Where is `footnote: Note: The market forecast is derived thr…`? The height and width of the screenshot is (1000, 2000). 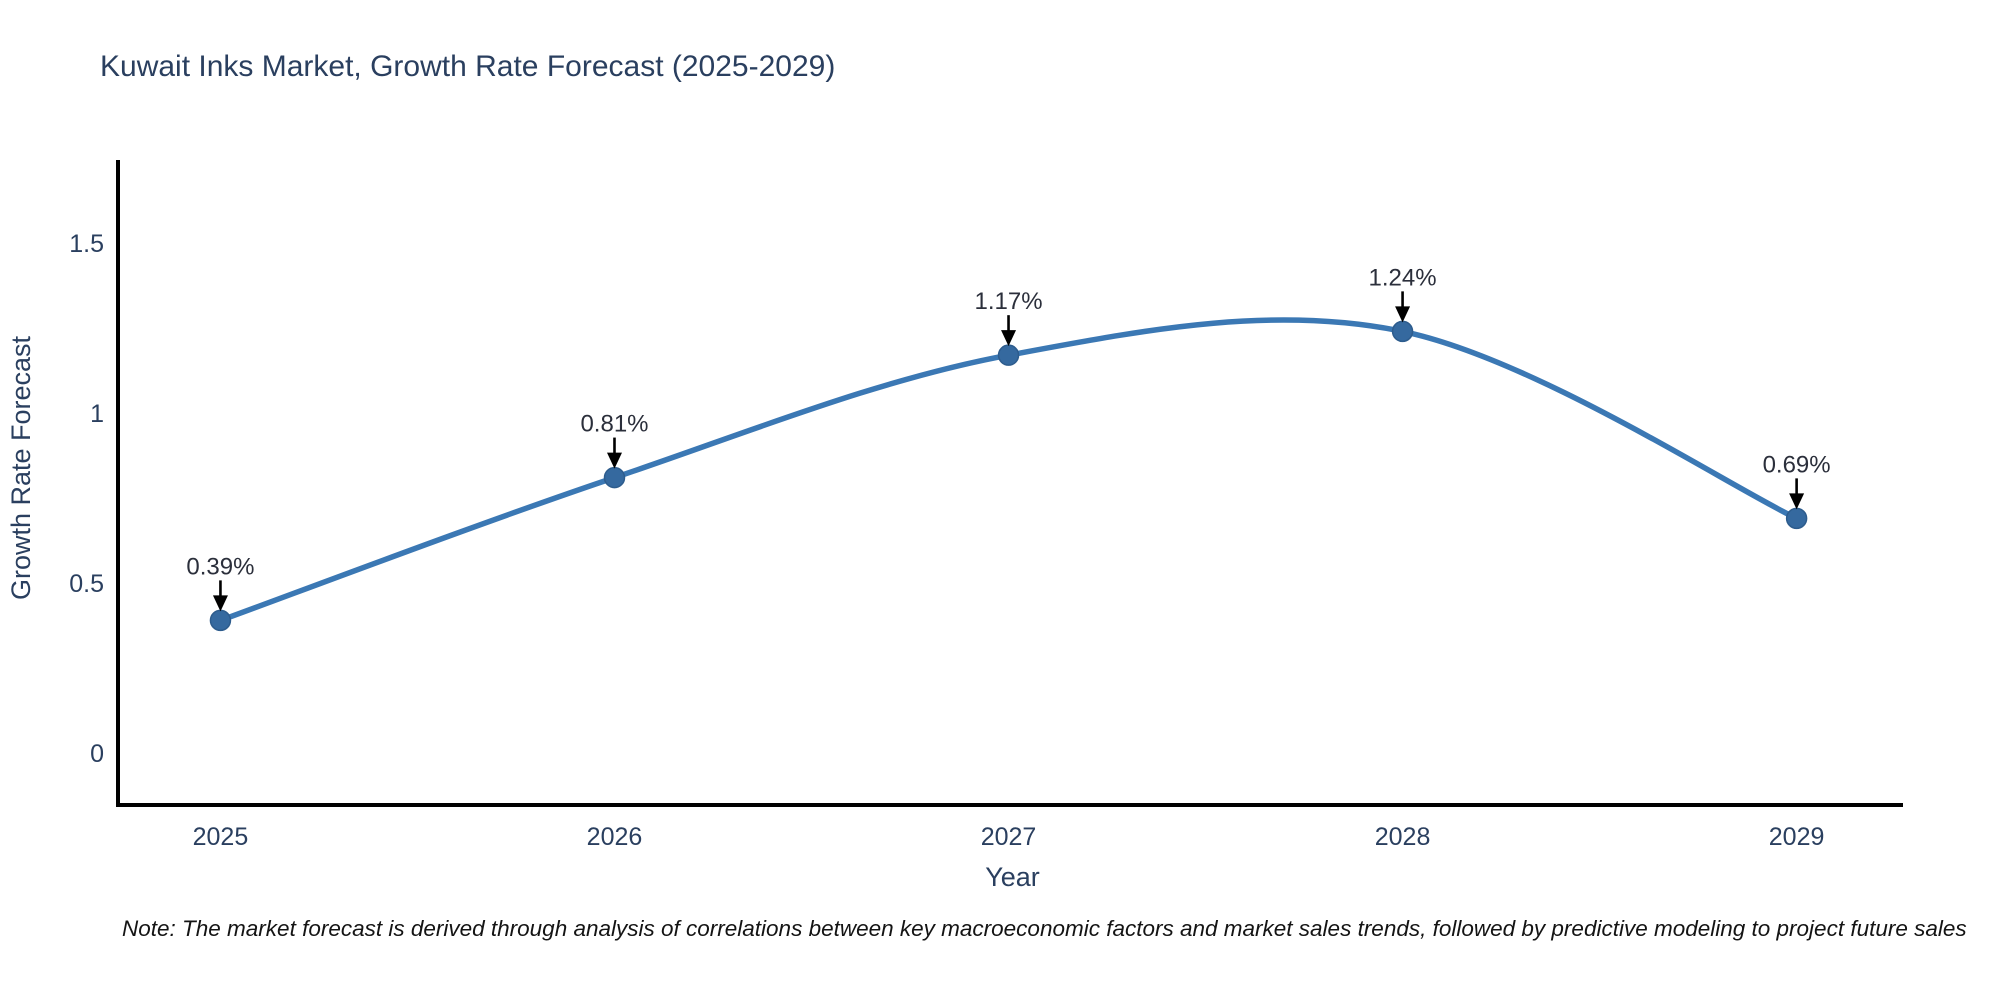
footnote: Note: The market forecast is derived thr… is located at coordinates (1044, 928).